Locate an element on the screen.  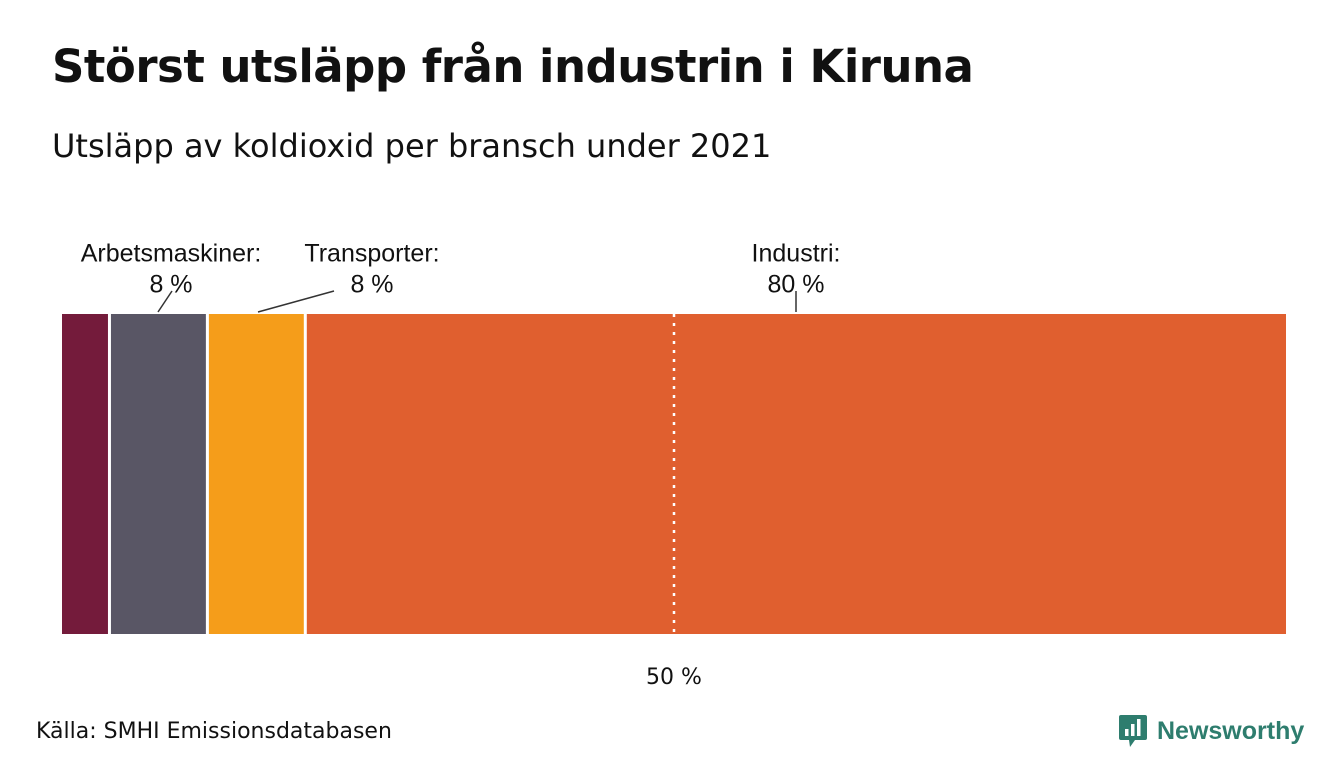
segment-label-industri: Industri: is located at coordinates (796, 254).